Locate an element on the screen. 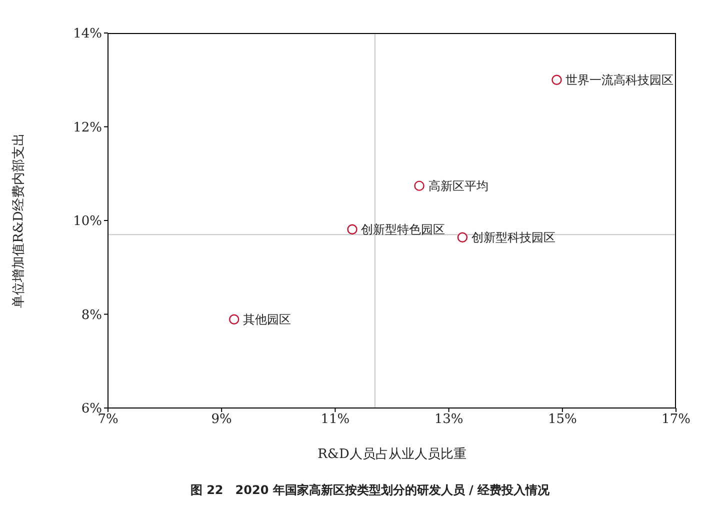  y-tick-label: 8% is located at coordinates (91, 315).